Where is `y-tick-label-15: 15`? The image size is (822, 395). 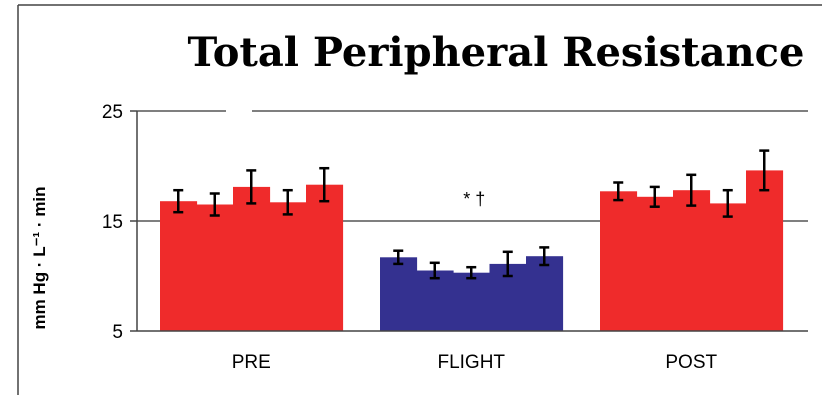
y-tick-label-15: 15 is located at coordinates (112, 222).